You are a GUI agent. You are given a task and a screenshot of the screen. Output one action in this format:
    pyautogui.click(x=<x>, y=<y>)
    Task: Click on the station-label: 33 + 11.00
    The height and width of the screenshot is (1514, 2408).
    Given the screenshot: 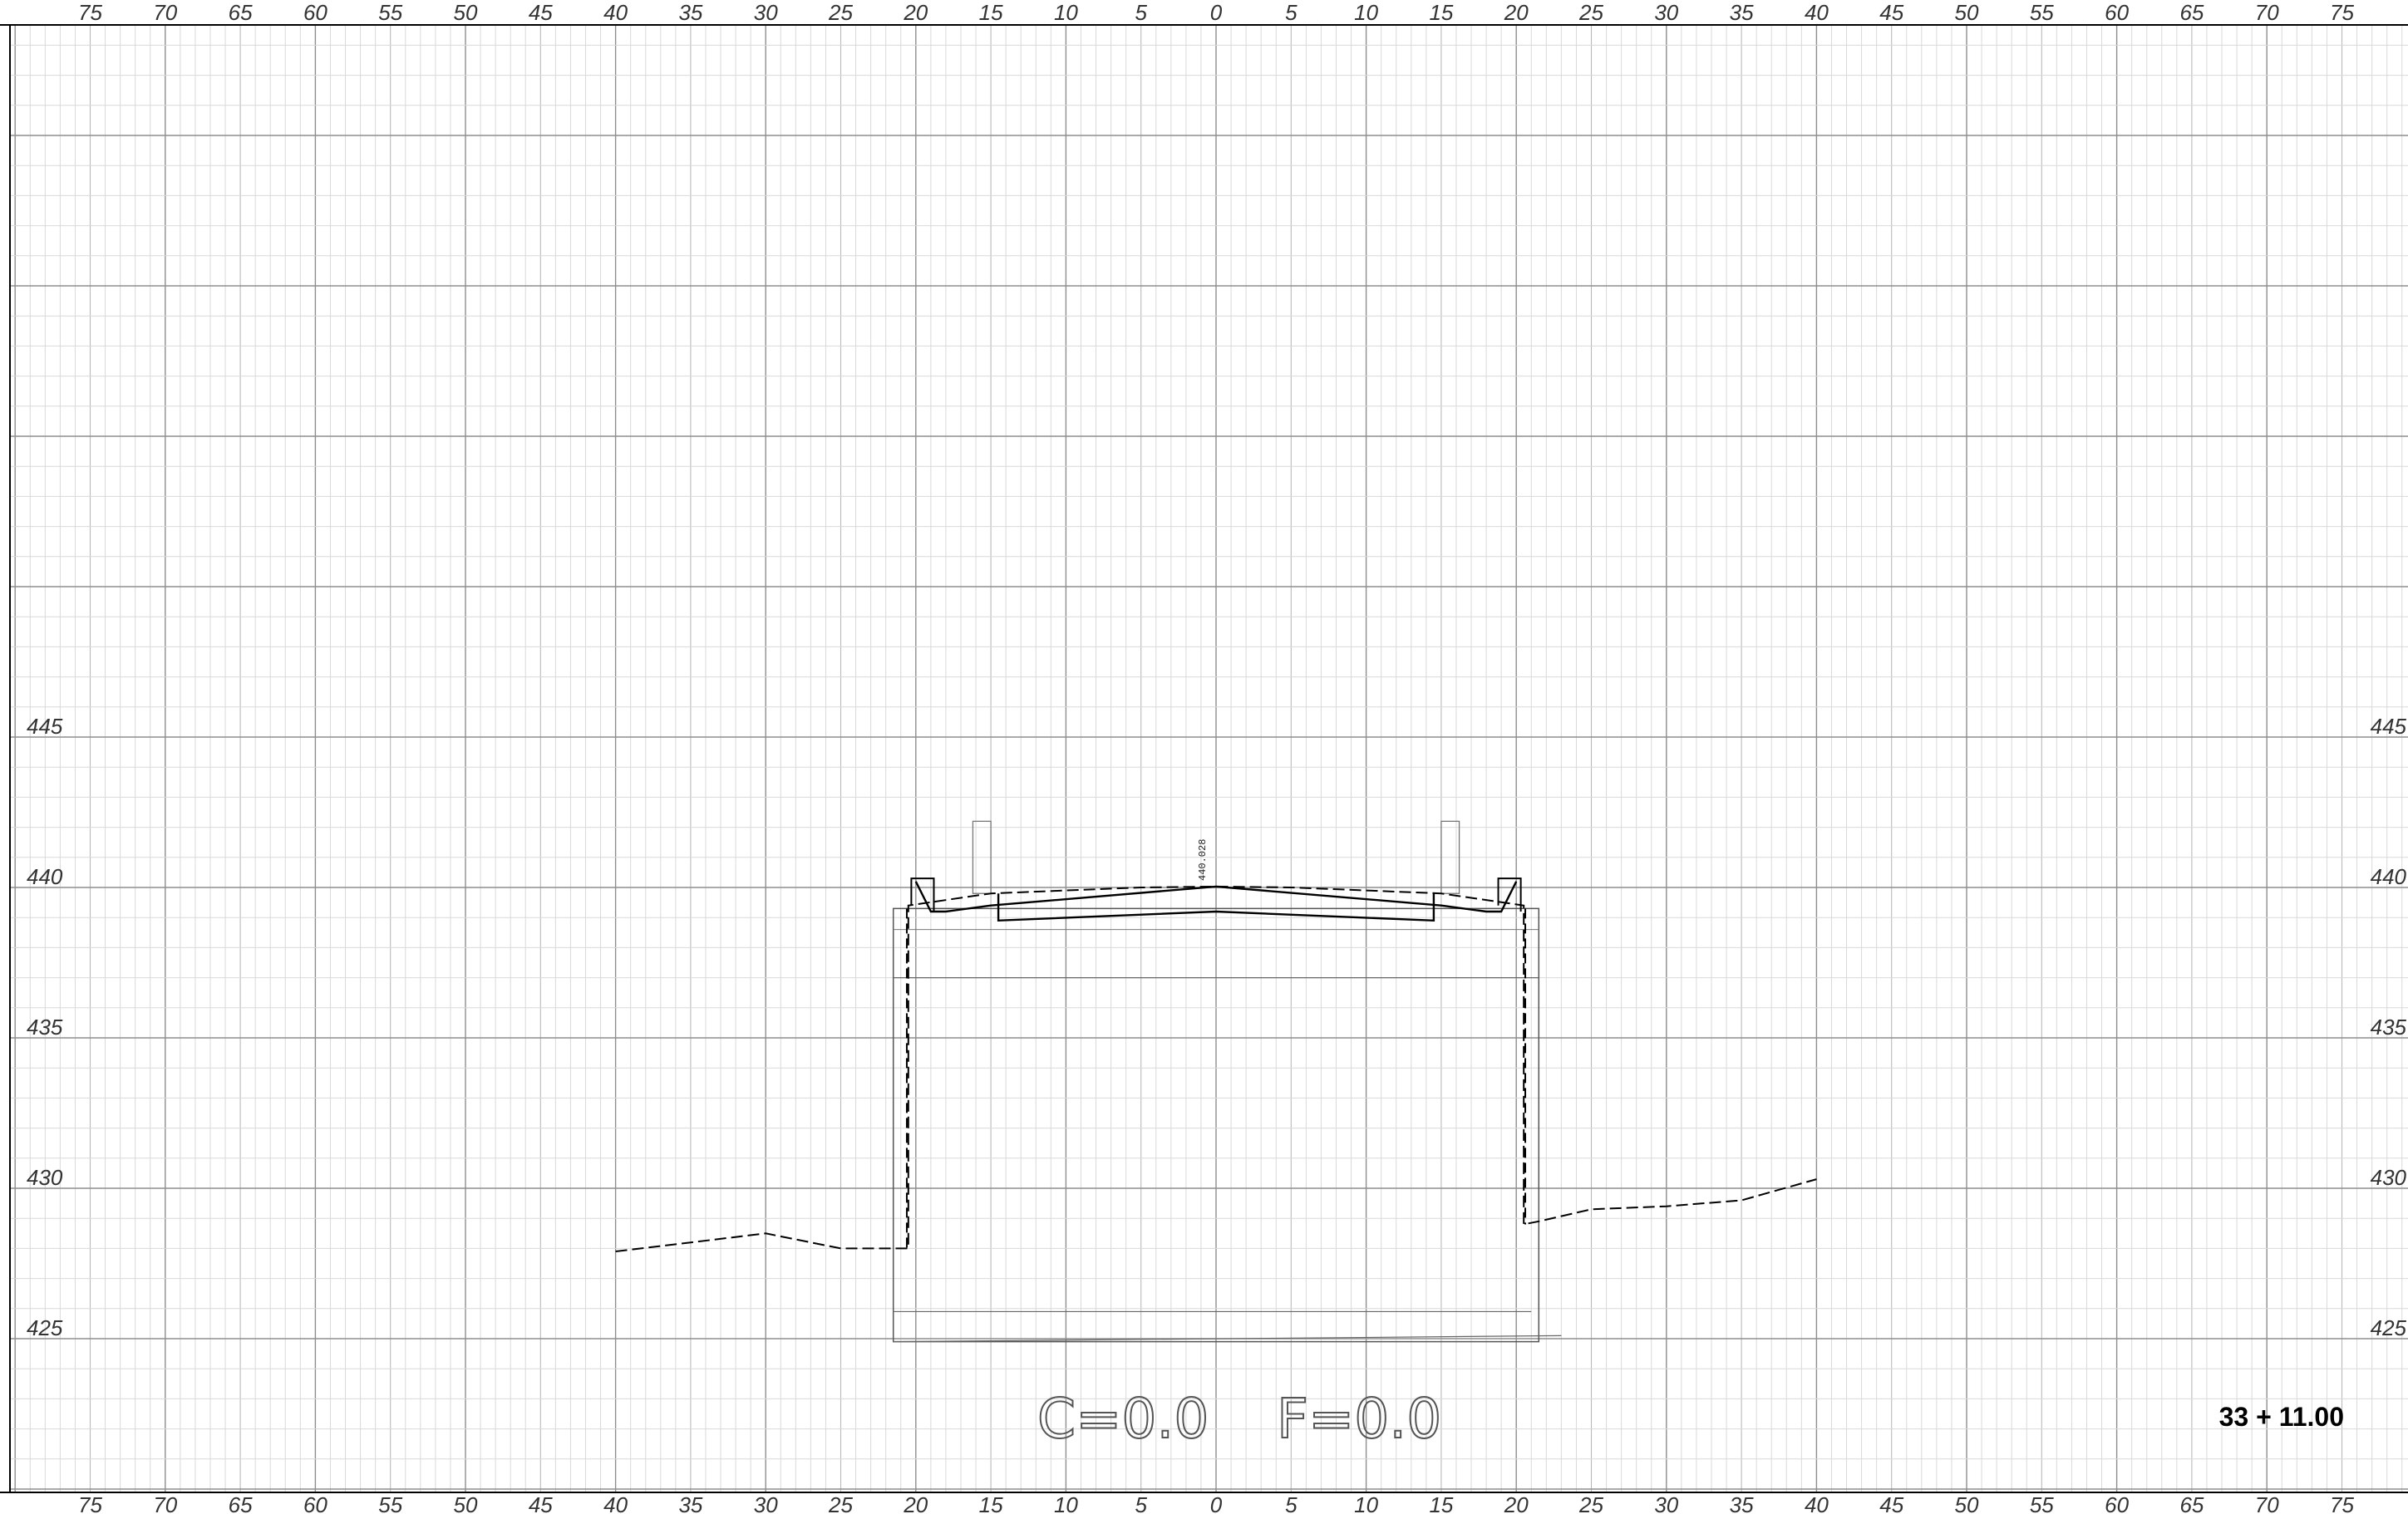 What is the action you would take?
    pyautogui.click(x=2281, y=1417)
    